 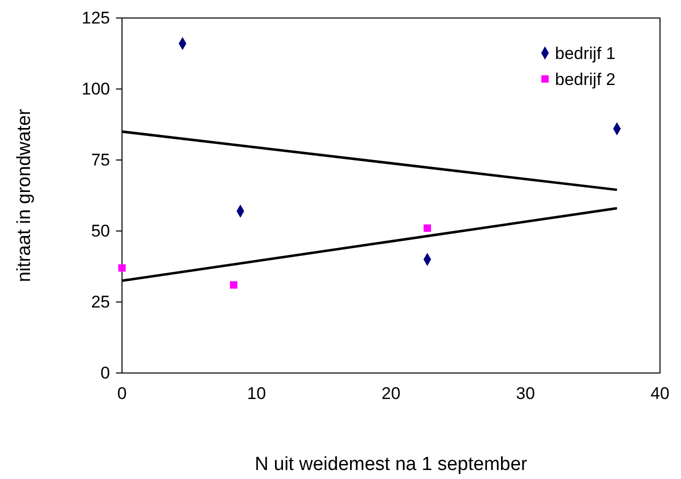 What do you see at coordinates (105, 372) in the screenshot?
I see `y-tick-label: 0` at bounding box center [105, 372].